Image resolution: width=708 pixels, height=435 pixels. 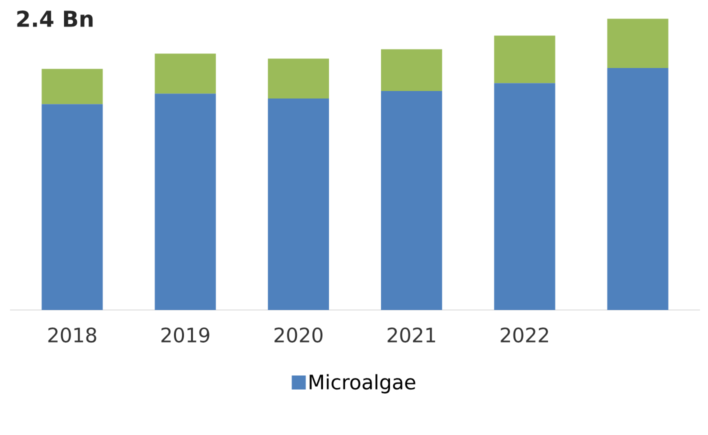 What do you see at coordinates (524, 335) in the screenshot?
I see `x-tick-label: 2022` at bounding box center [524, 335].